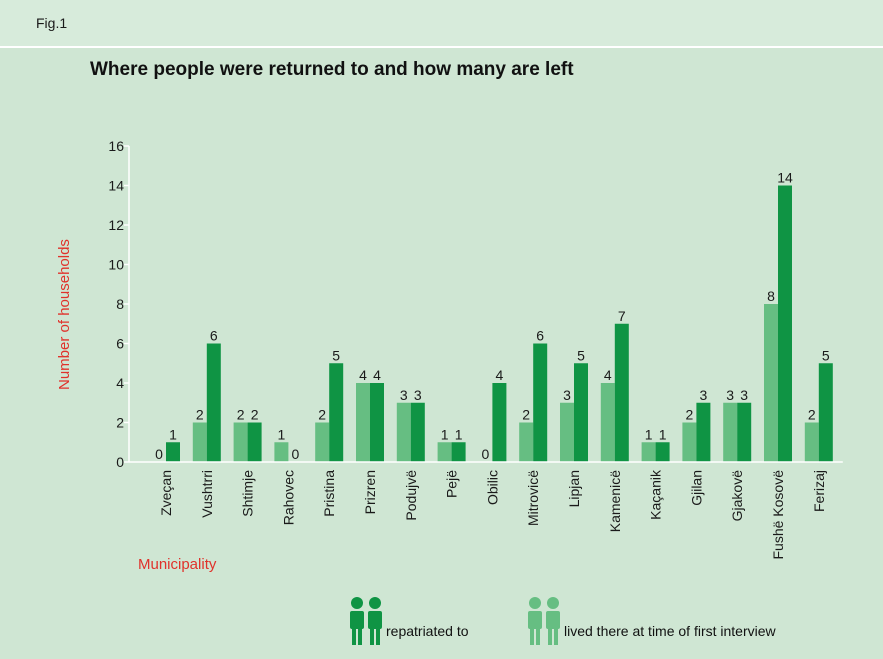  Describe the element at coordinates (533, 498) in the screenshot. I see `x-tick-label: Mitrovicë` at that location.